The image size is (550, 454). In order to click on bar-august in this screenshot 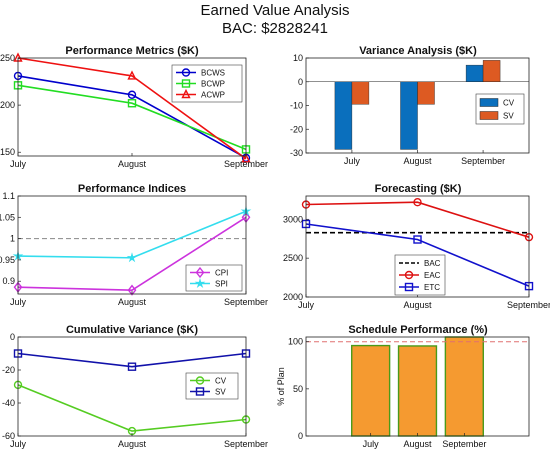, I will do `click(417, 391)`.